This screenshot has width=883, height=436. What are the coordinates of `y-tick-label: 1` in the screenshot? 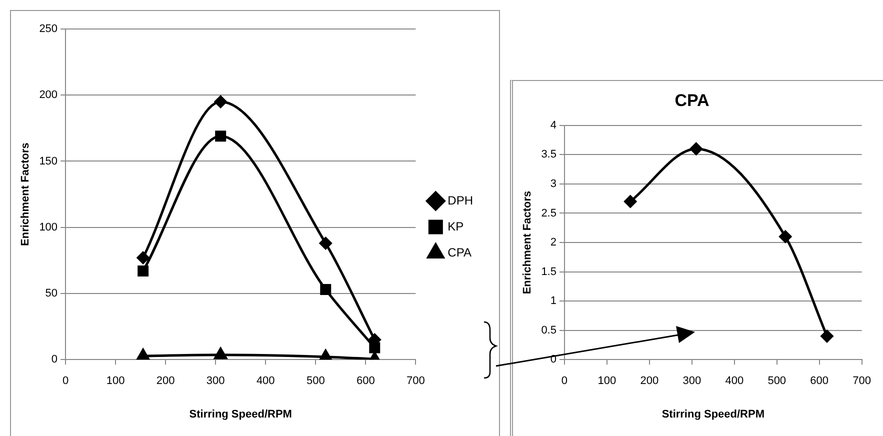 It's located at (553, 301).